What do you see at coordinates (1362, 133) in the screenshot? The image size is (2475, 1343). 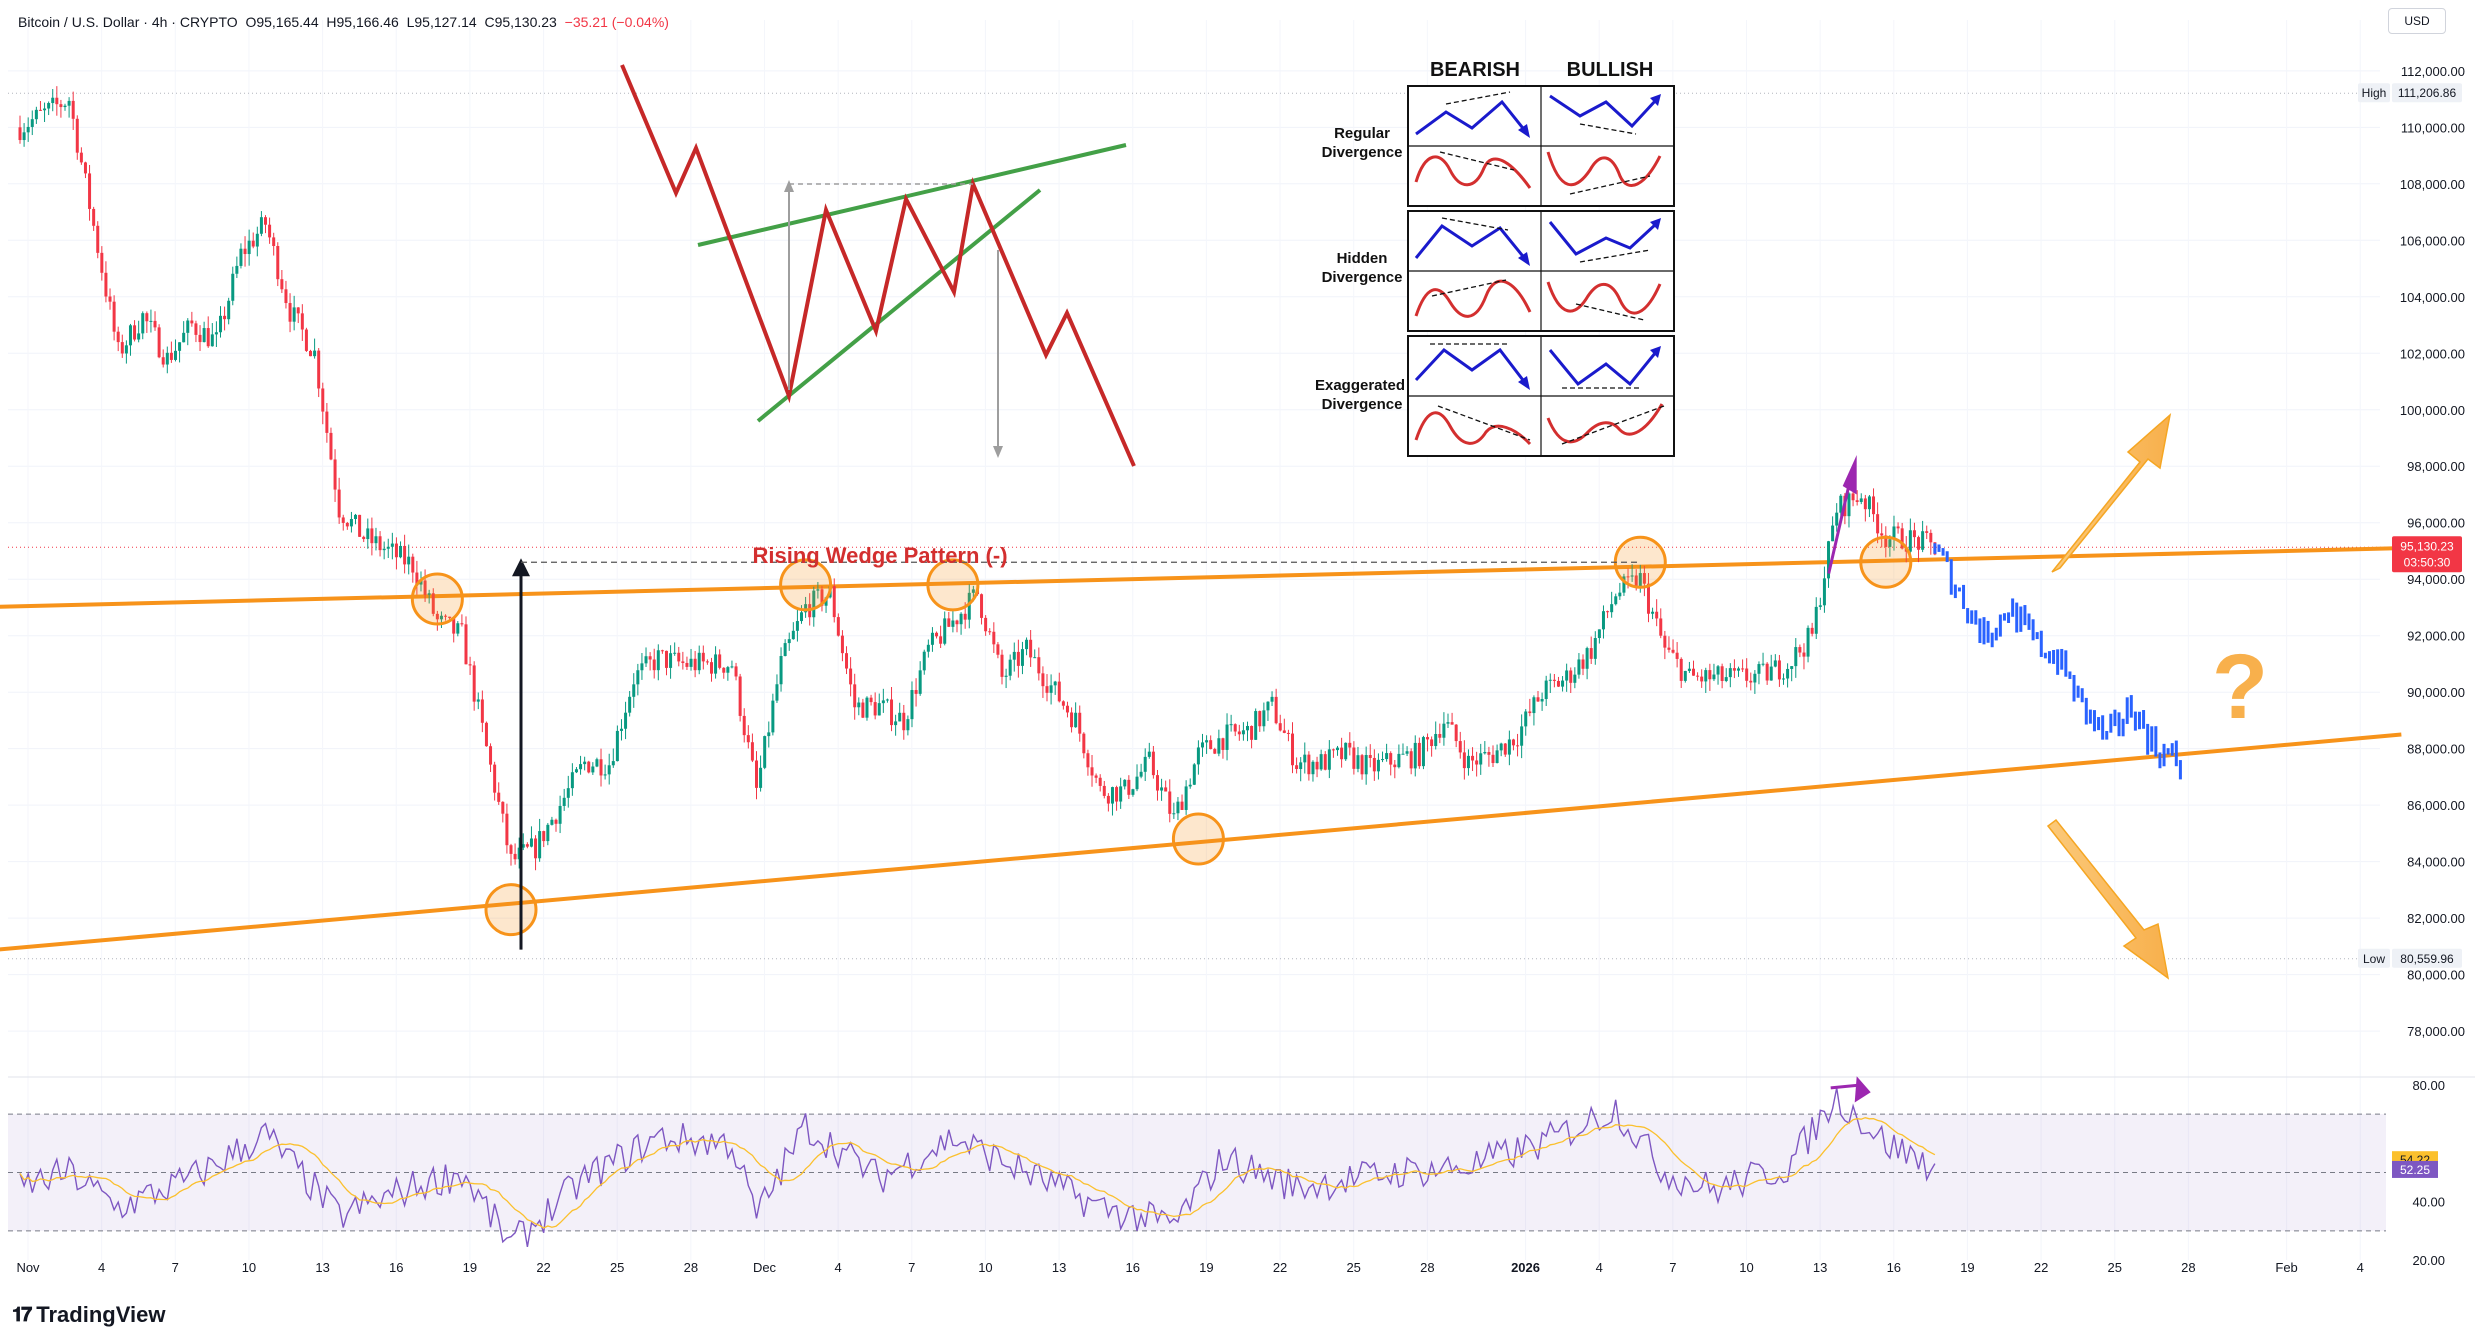 I see `legend-row-regular: Regular` at bounding box center [1362, 133].